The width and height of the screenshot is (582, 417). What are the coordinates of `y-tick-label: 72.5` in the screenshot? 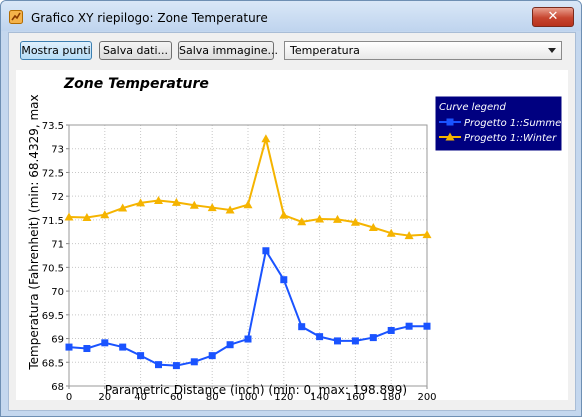 It's located at (53, 173).